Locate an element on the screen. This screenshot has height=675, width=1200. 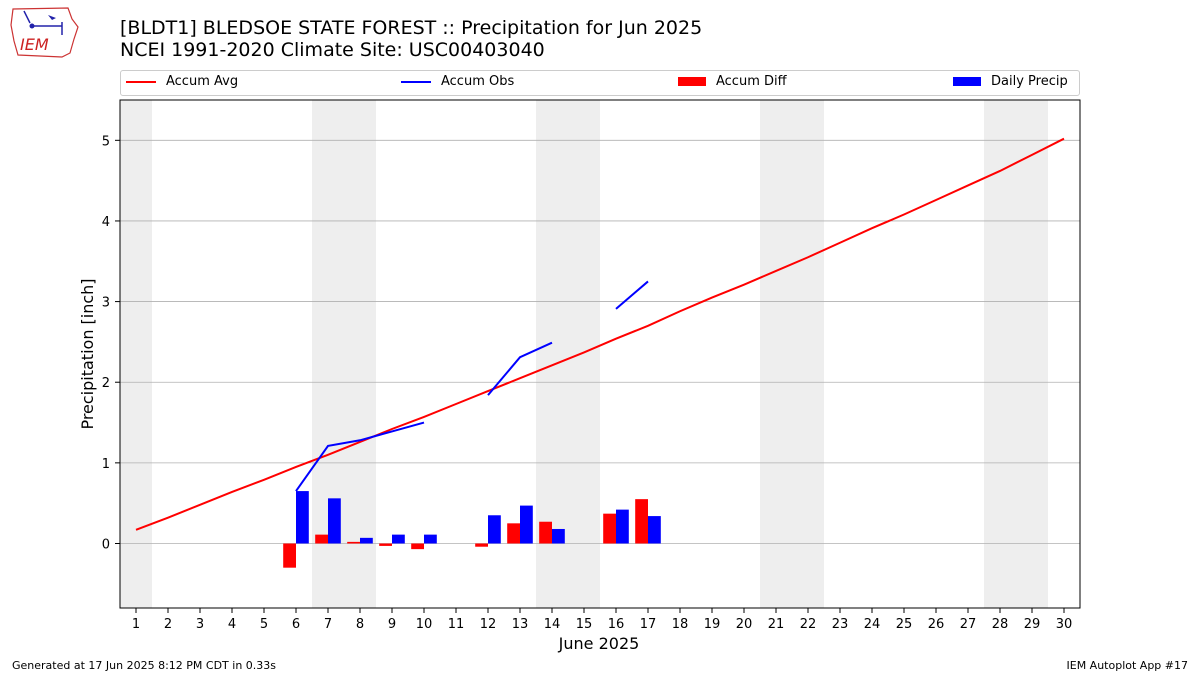
x-tick-label: 29 is located at coordinates (1032, 624).